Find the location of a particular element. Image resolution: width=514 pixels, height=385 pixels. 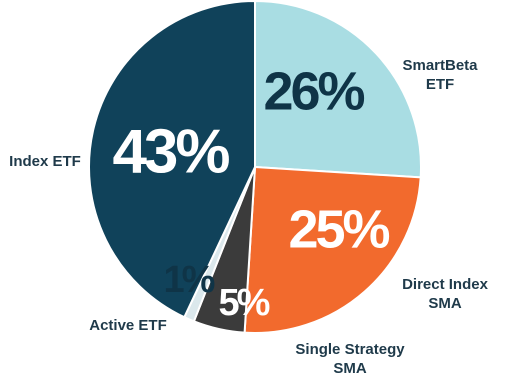

value-label: 26% is located at coordinates (313, 91).